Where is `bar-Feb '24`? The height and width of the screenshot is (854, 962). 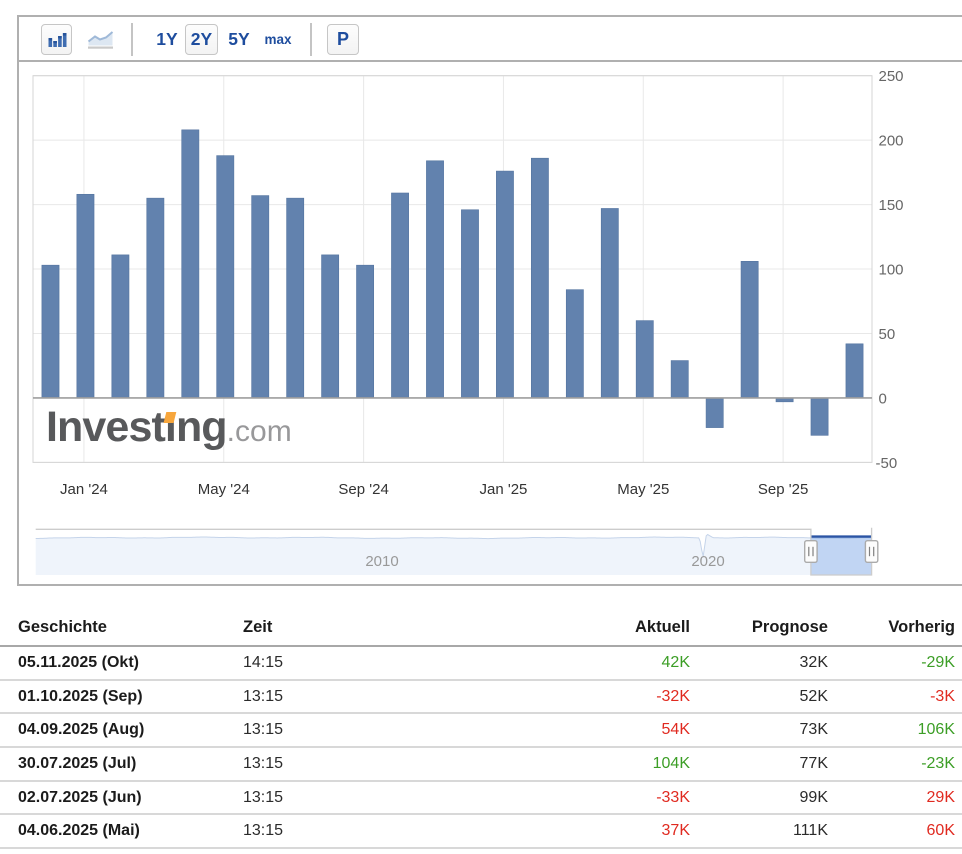 bar-Feb '24 is located at coordinates (155, 298).